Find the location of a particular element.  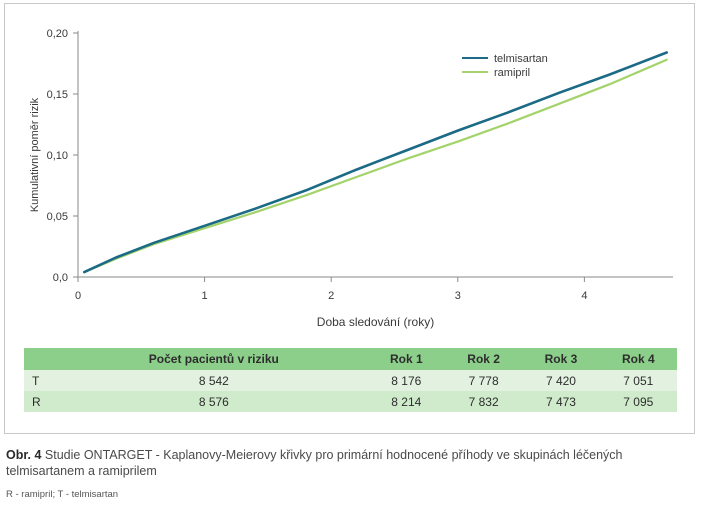

table-header-cell: Rok 4 is located at coordinates (638, 359).